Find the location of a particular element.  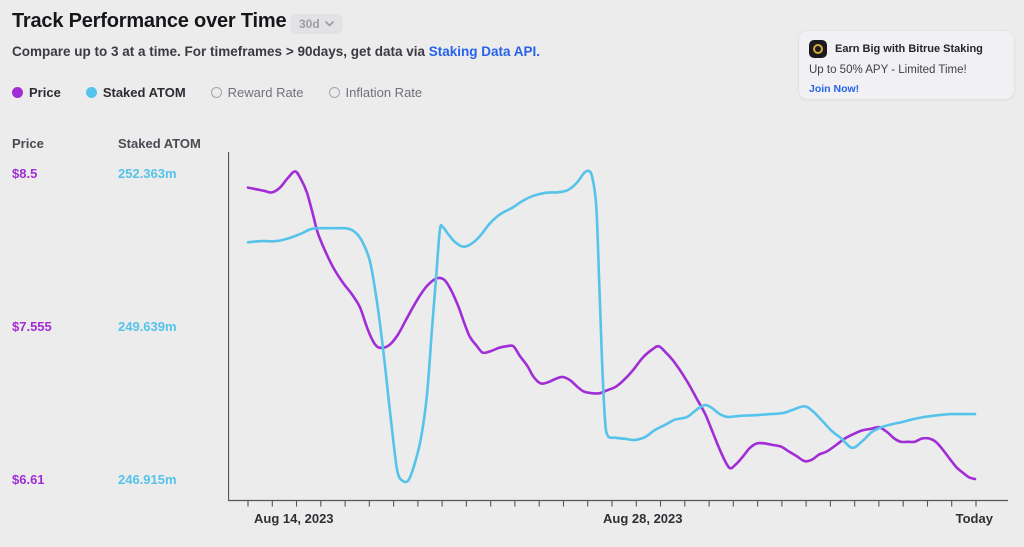

timeframe-value: 30d is located at coordinates (309, 24).